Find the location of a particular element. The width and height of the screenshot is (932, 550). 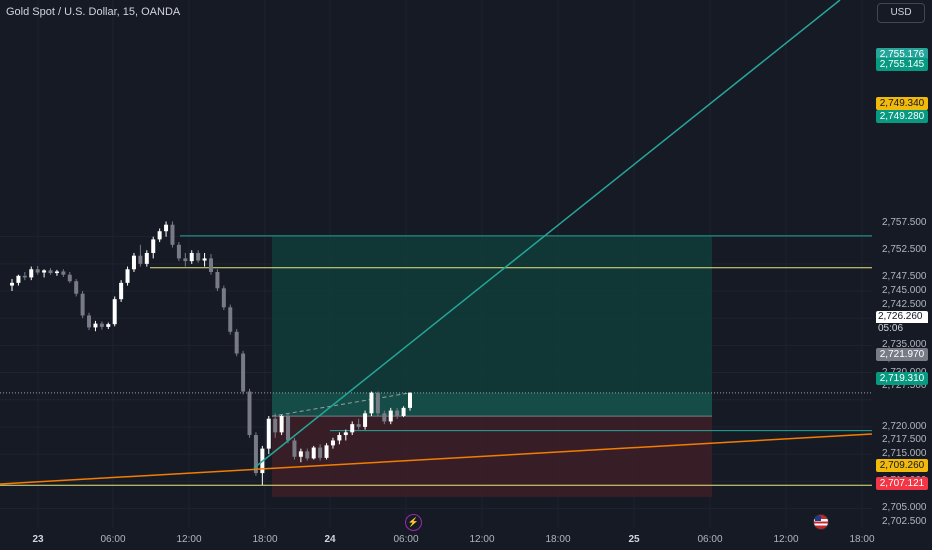

price-axis-label: 2,715.000 is located at coordinates (904, 454).